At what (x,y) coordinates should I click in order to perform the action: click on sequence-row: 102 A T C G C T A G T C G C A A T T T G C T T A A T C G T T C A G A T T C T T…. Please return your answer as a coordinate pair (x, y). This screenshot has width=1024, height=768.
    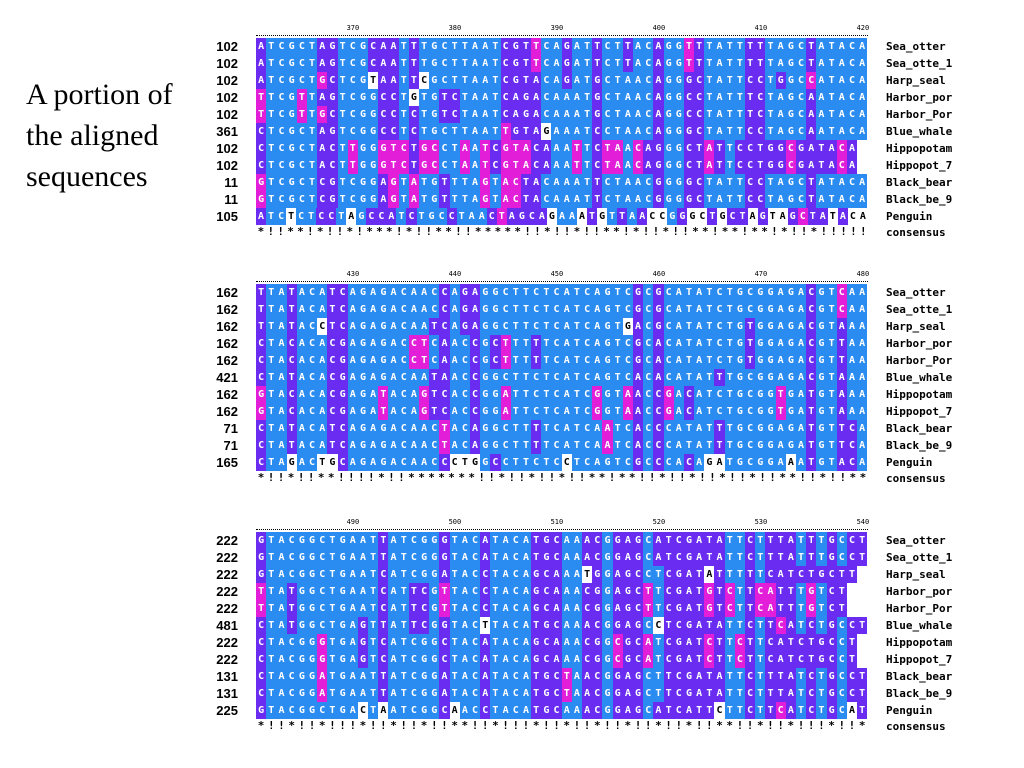
    Looking at the image, I should click on (600, 46).